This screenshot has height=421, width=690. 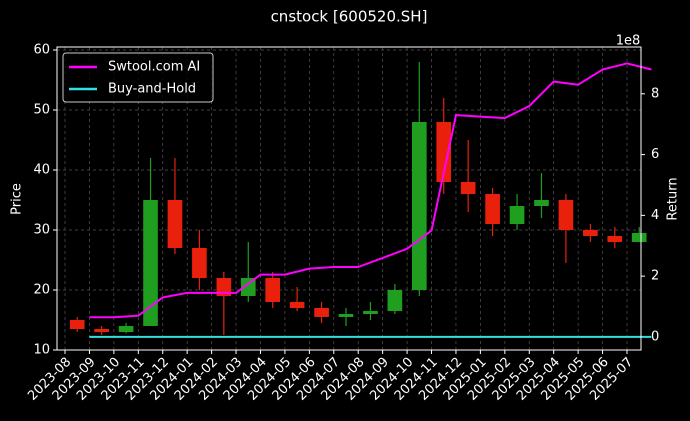 What do you see at coordinates (655, 154) in the screenshot?
I see `y2-tick-label: 6` at bounding box center [655, 154].